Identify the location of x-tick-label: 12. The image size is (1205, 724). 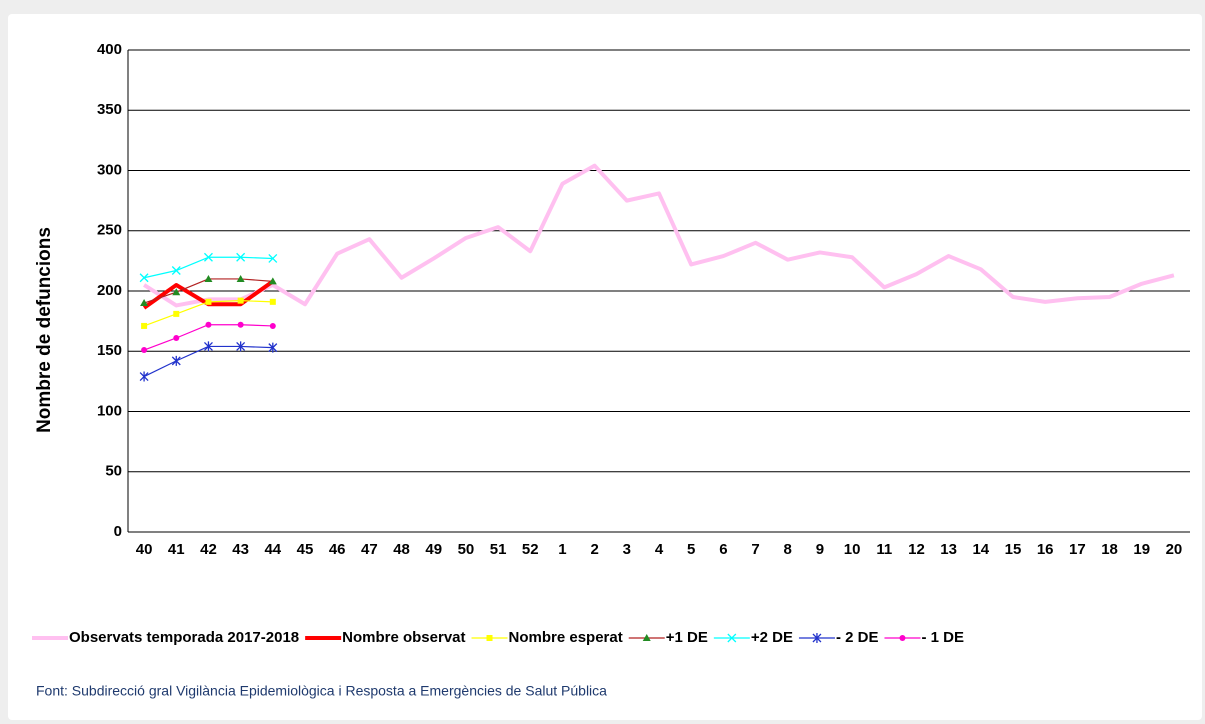
(916, 549).